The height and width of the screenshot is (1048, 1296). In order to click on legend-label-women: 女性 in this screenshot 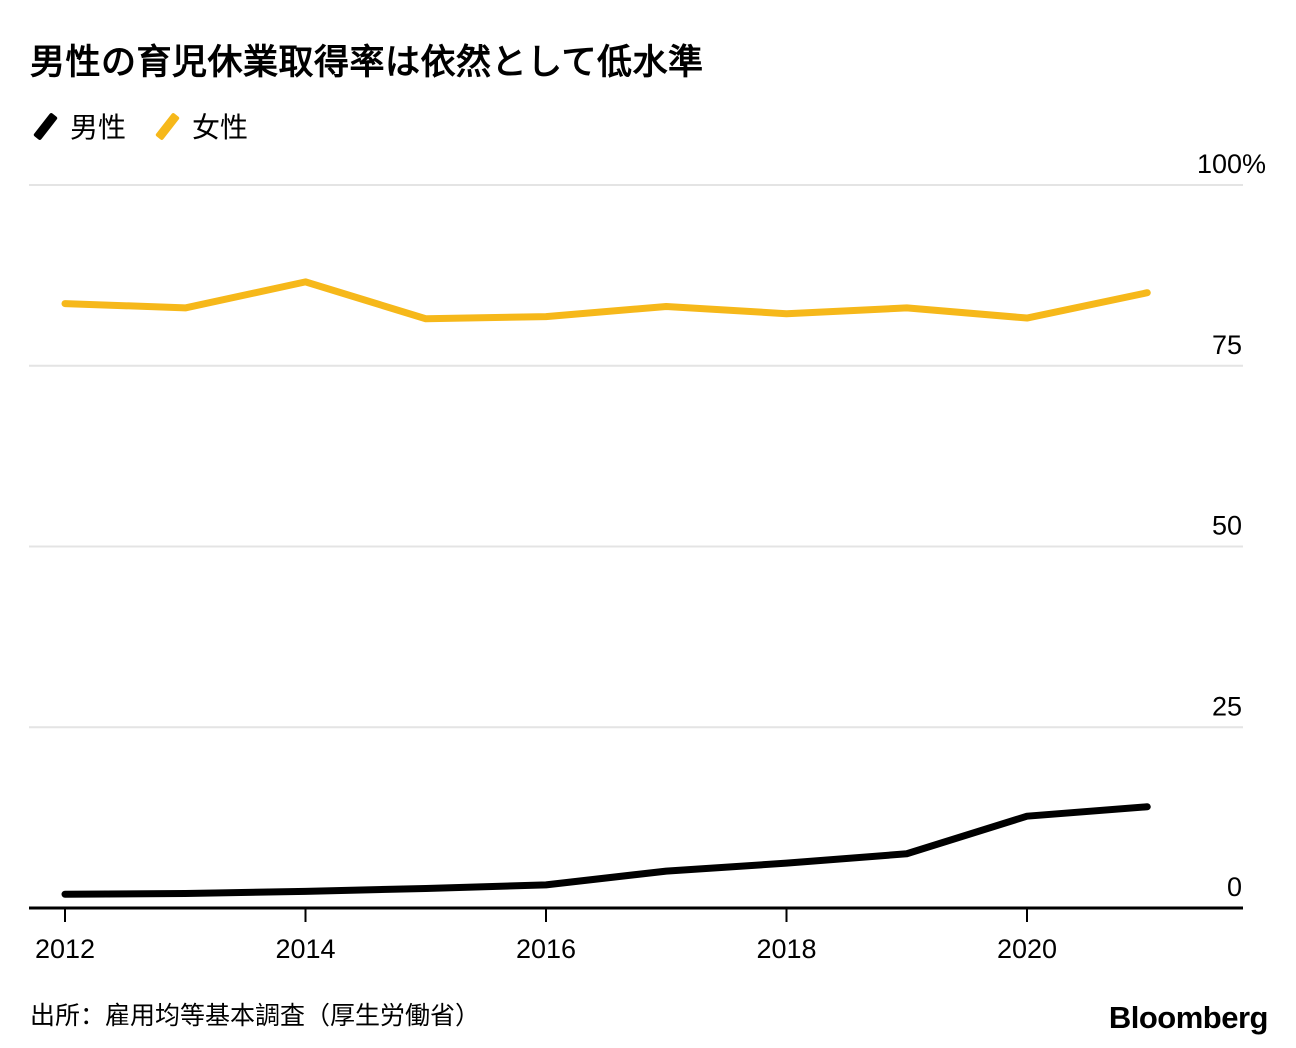, I will do `click(220, 127)`.